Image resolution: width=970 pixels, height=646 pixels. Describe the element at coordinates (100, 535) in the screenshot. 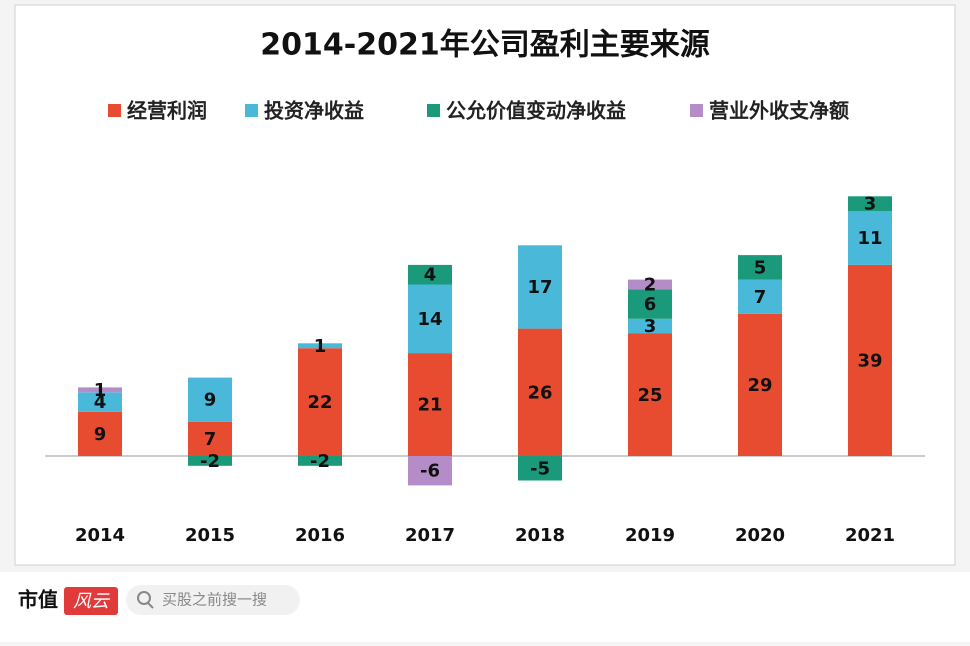

I see `x-tick-label: 2014` at that location.